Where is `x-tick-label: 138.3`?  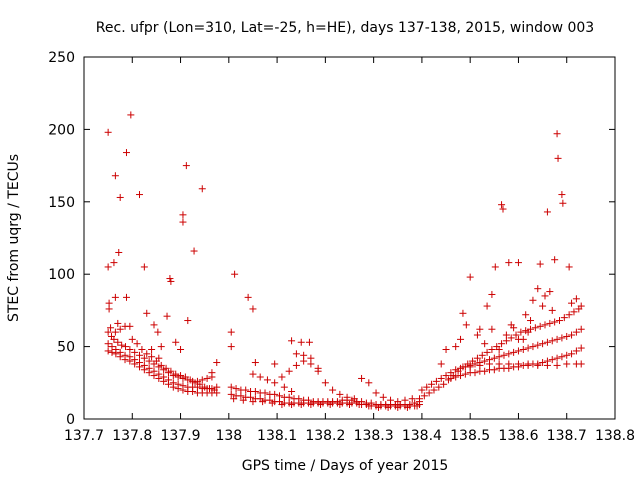
x-tick-label: 138.3 is located at coordinates (374, 436).